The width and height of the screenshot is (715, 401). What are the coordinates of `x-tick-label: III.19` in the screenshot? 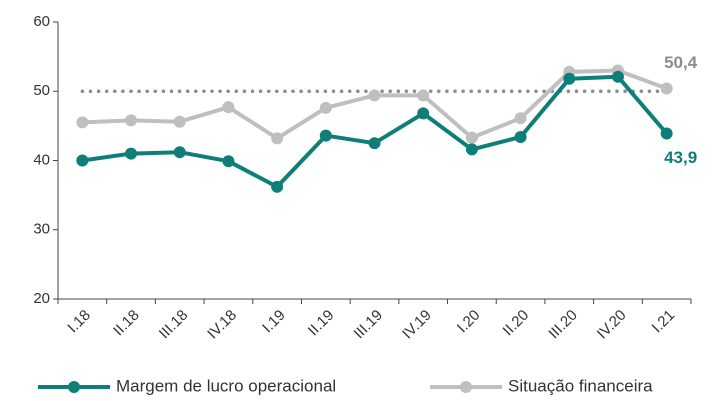 It's located at (369, 325).